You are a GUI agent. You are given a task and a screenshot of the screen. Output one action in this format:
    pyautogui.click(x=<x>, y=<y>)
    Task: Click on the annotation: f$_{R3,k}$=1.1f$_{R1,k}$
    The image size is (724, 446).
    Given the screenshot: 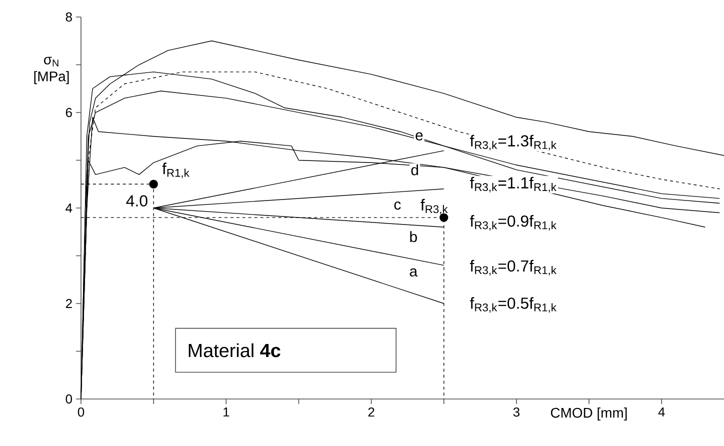 What is the action you would take?
    pyautogui.click(x=513, y=184)
    